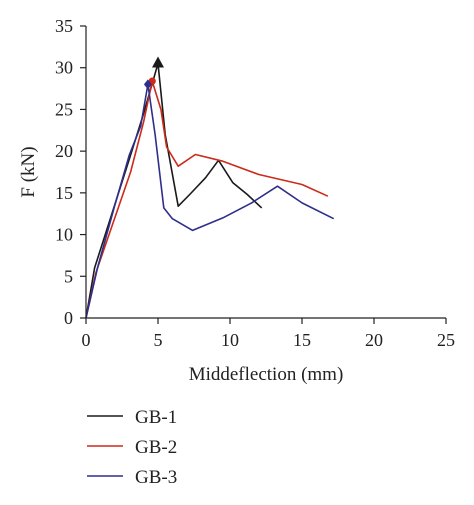  I want to click on legend: GB-1 GB-2 GB-3, so click(132, 447).